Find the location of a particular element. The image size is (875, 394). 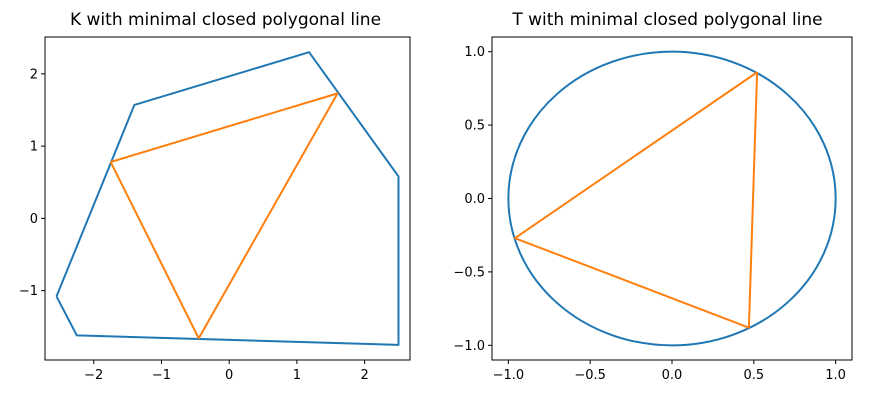

x-tick-label-t-1: −0.5 is located at coordinates (590, 375).